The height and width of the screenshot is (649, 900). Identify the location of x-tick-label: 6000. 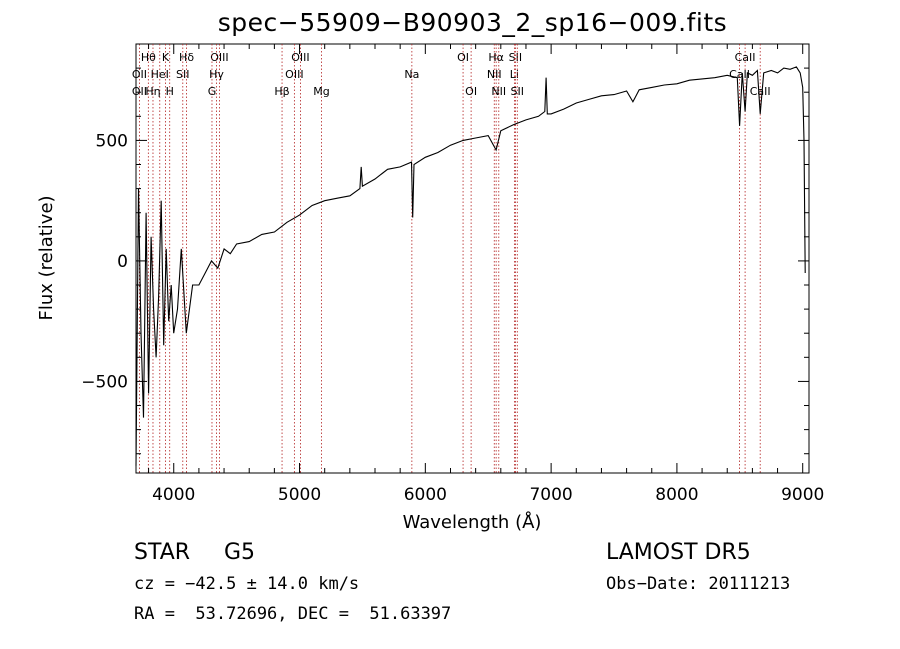
(425, 495).